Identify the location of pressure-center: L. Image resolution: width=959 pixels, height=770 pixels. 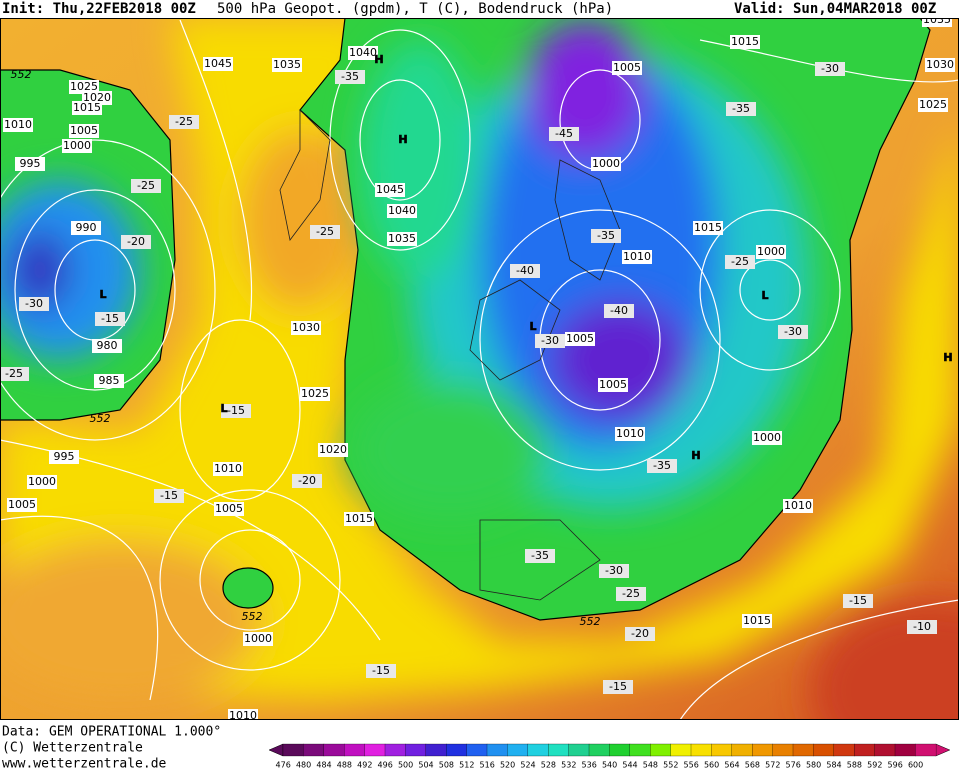
(764, 295).